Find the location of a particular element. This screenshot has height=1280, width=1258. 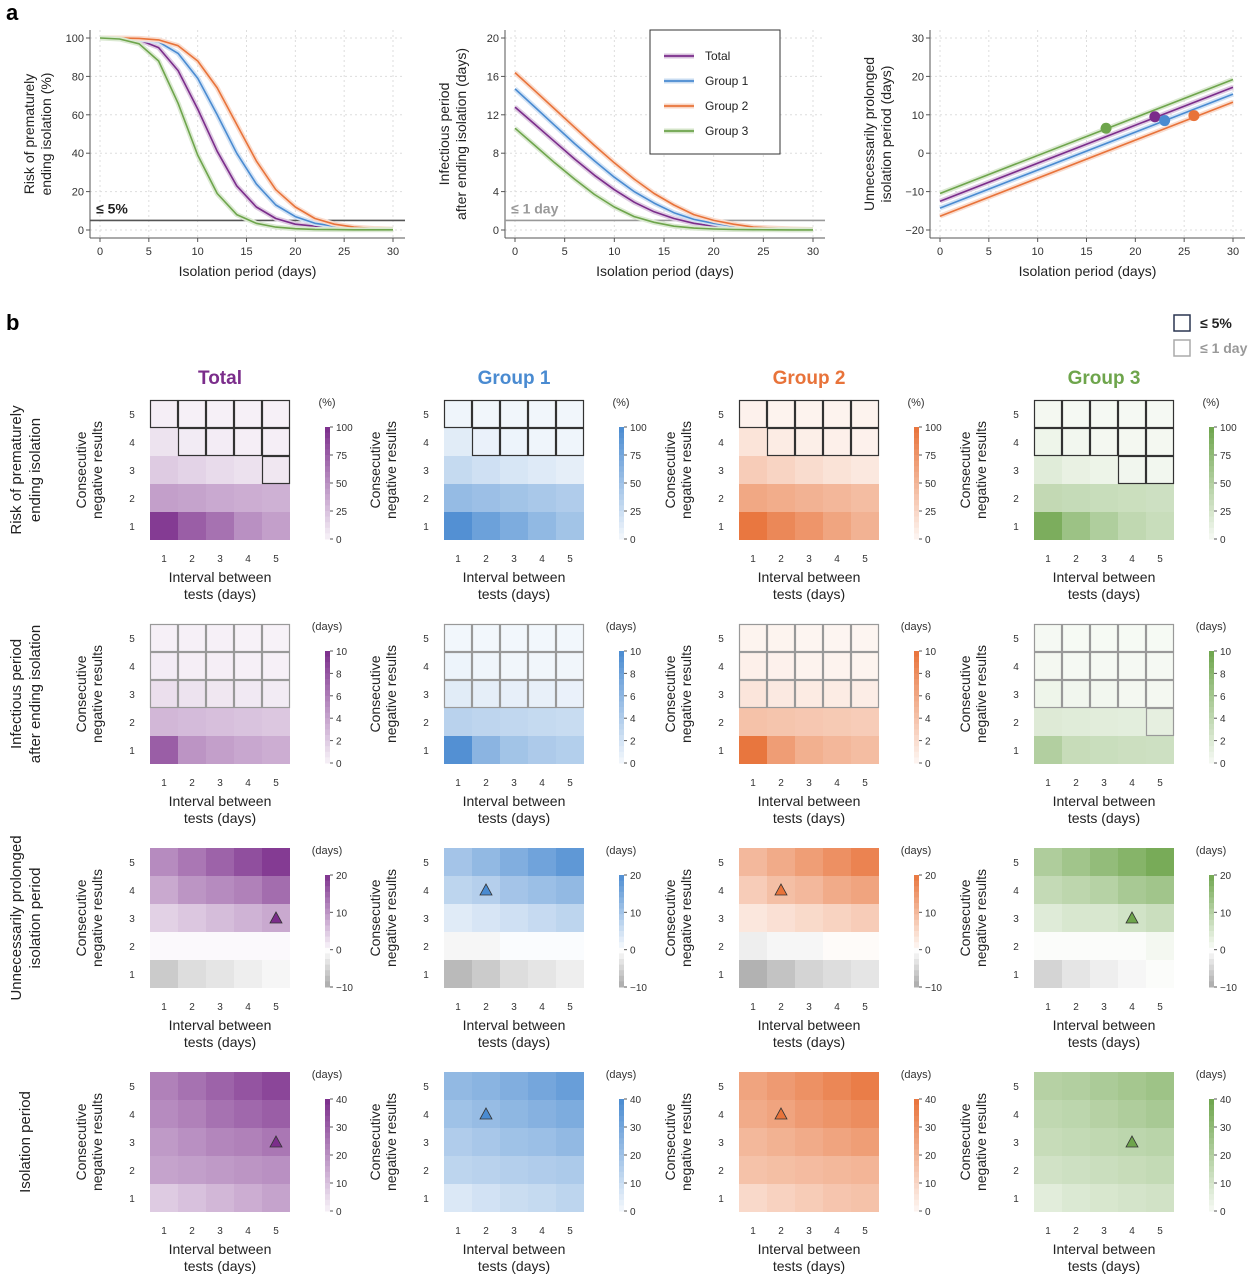

x-tick-label: 25 is located at coordinates (344, 252).